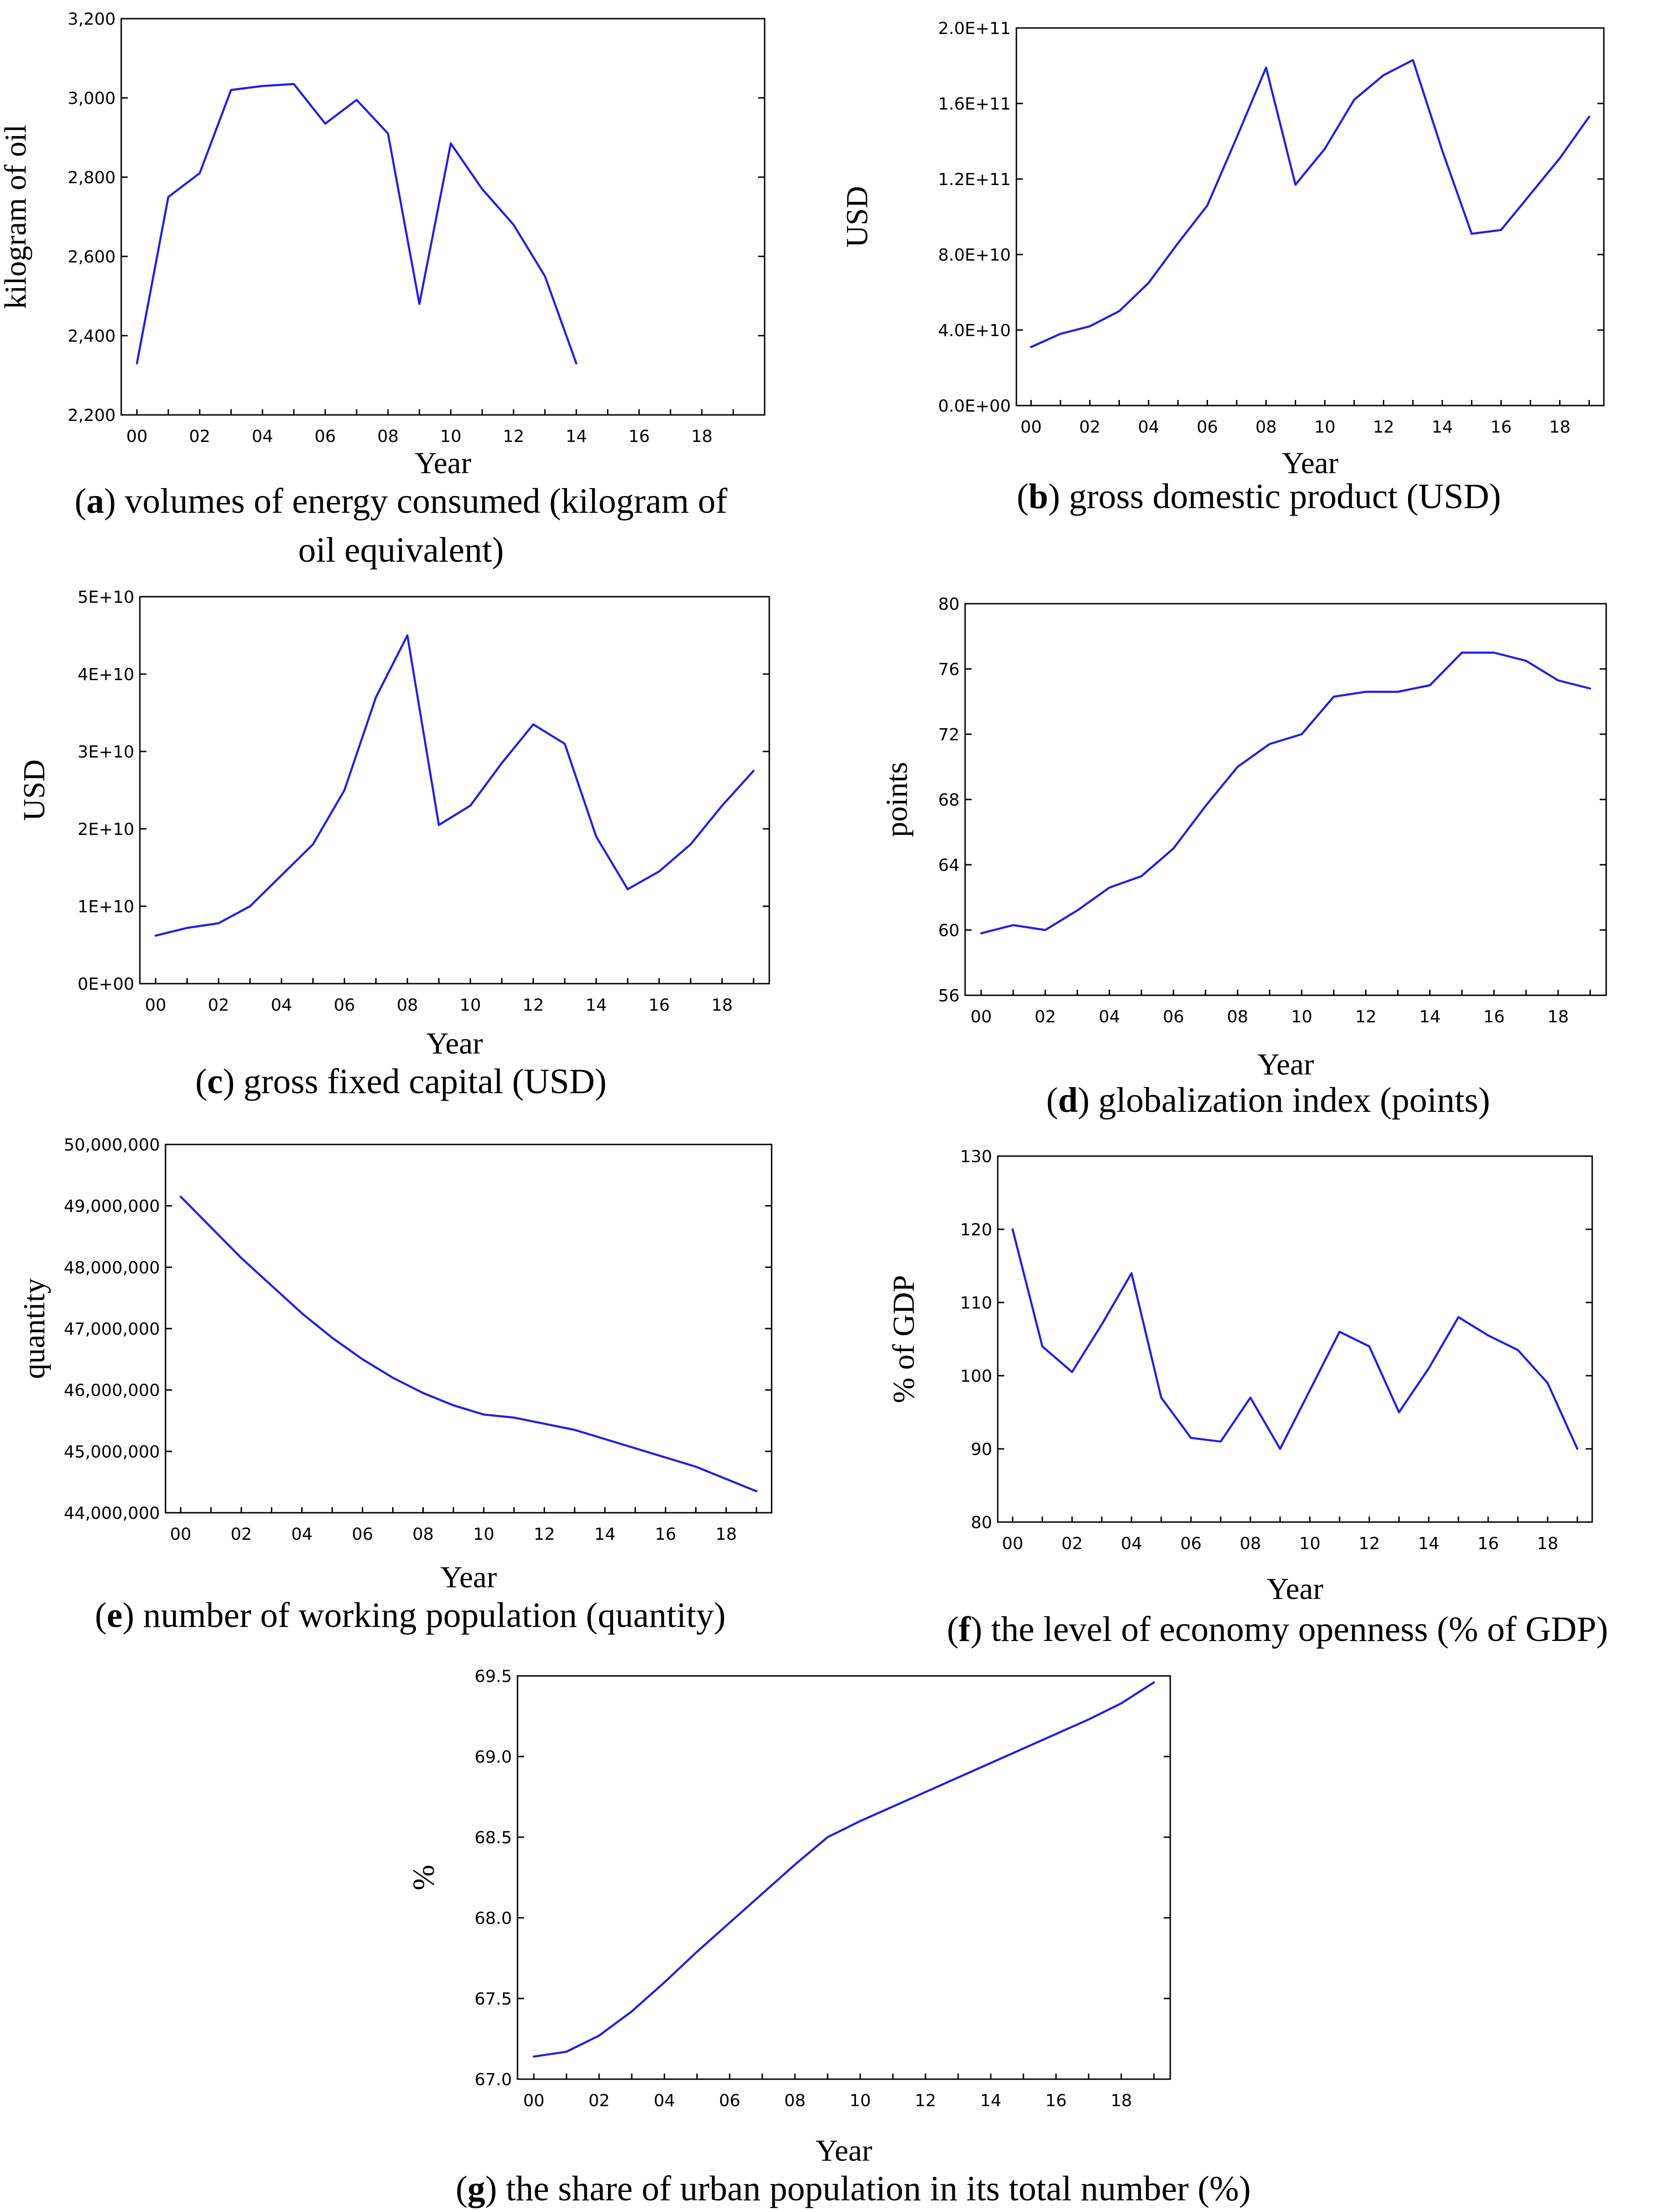 This screenshot has width=1664, height=2212. Describe the element at coordinates (442, 463) in the screenshot. I see `x-axis-label-a: Year` at that location.